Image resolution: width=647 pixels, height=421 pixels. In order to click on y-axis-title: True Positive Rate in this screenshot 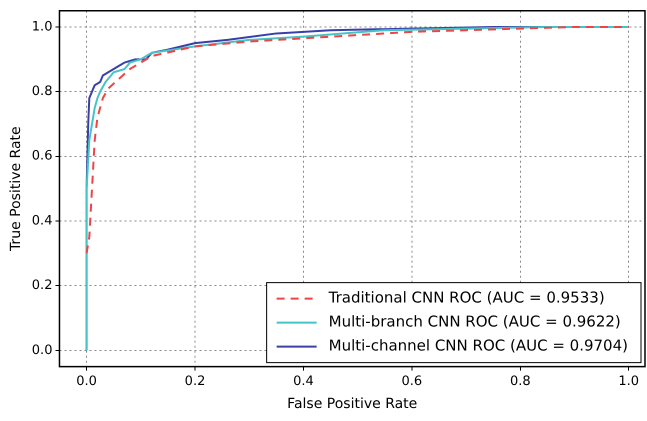, I will do `click(16, 189)`.